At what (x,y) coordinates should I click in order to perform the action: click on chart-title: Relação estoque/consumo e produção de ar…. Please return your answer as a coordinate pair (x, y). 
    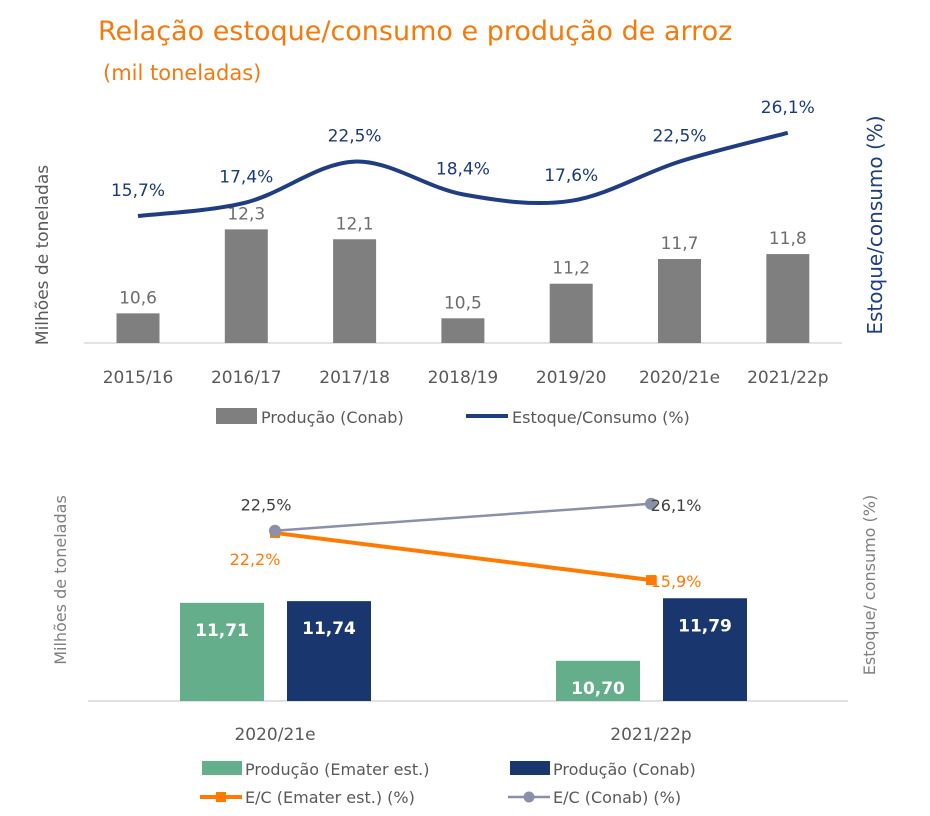
    Looking at the image, I should click on (415, 31).